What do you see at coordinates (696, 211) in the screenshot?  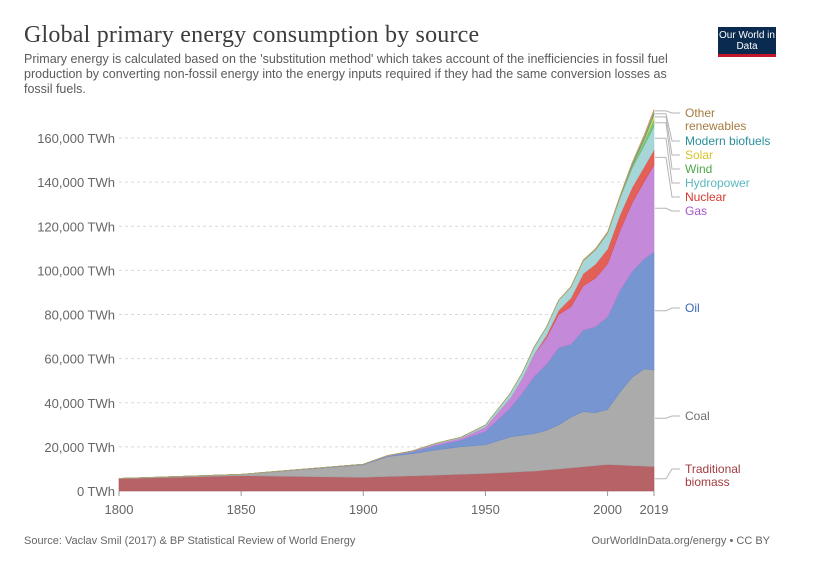 I see `series-label-gas: Gas` at bounding box center [696, 211].